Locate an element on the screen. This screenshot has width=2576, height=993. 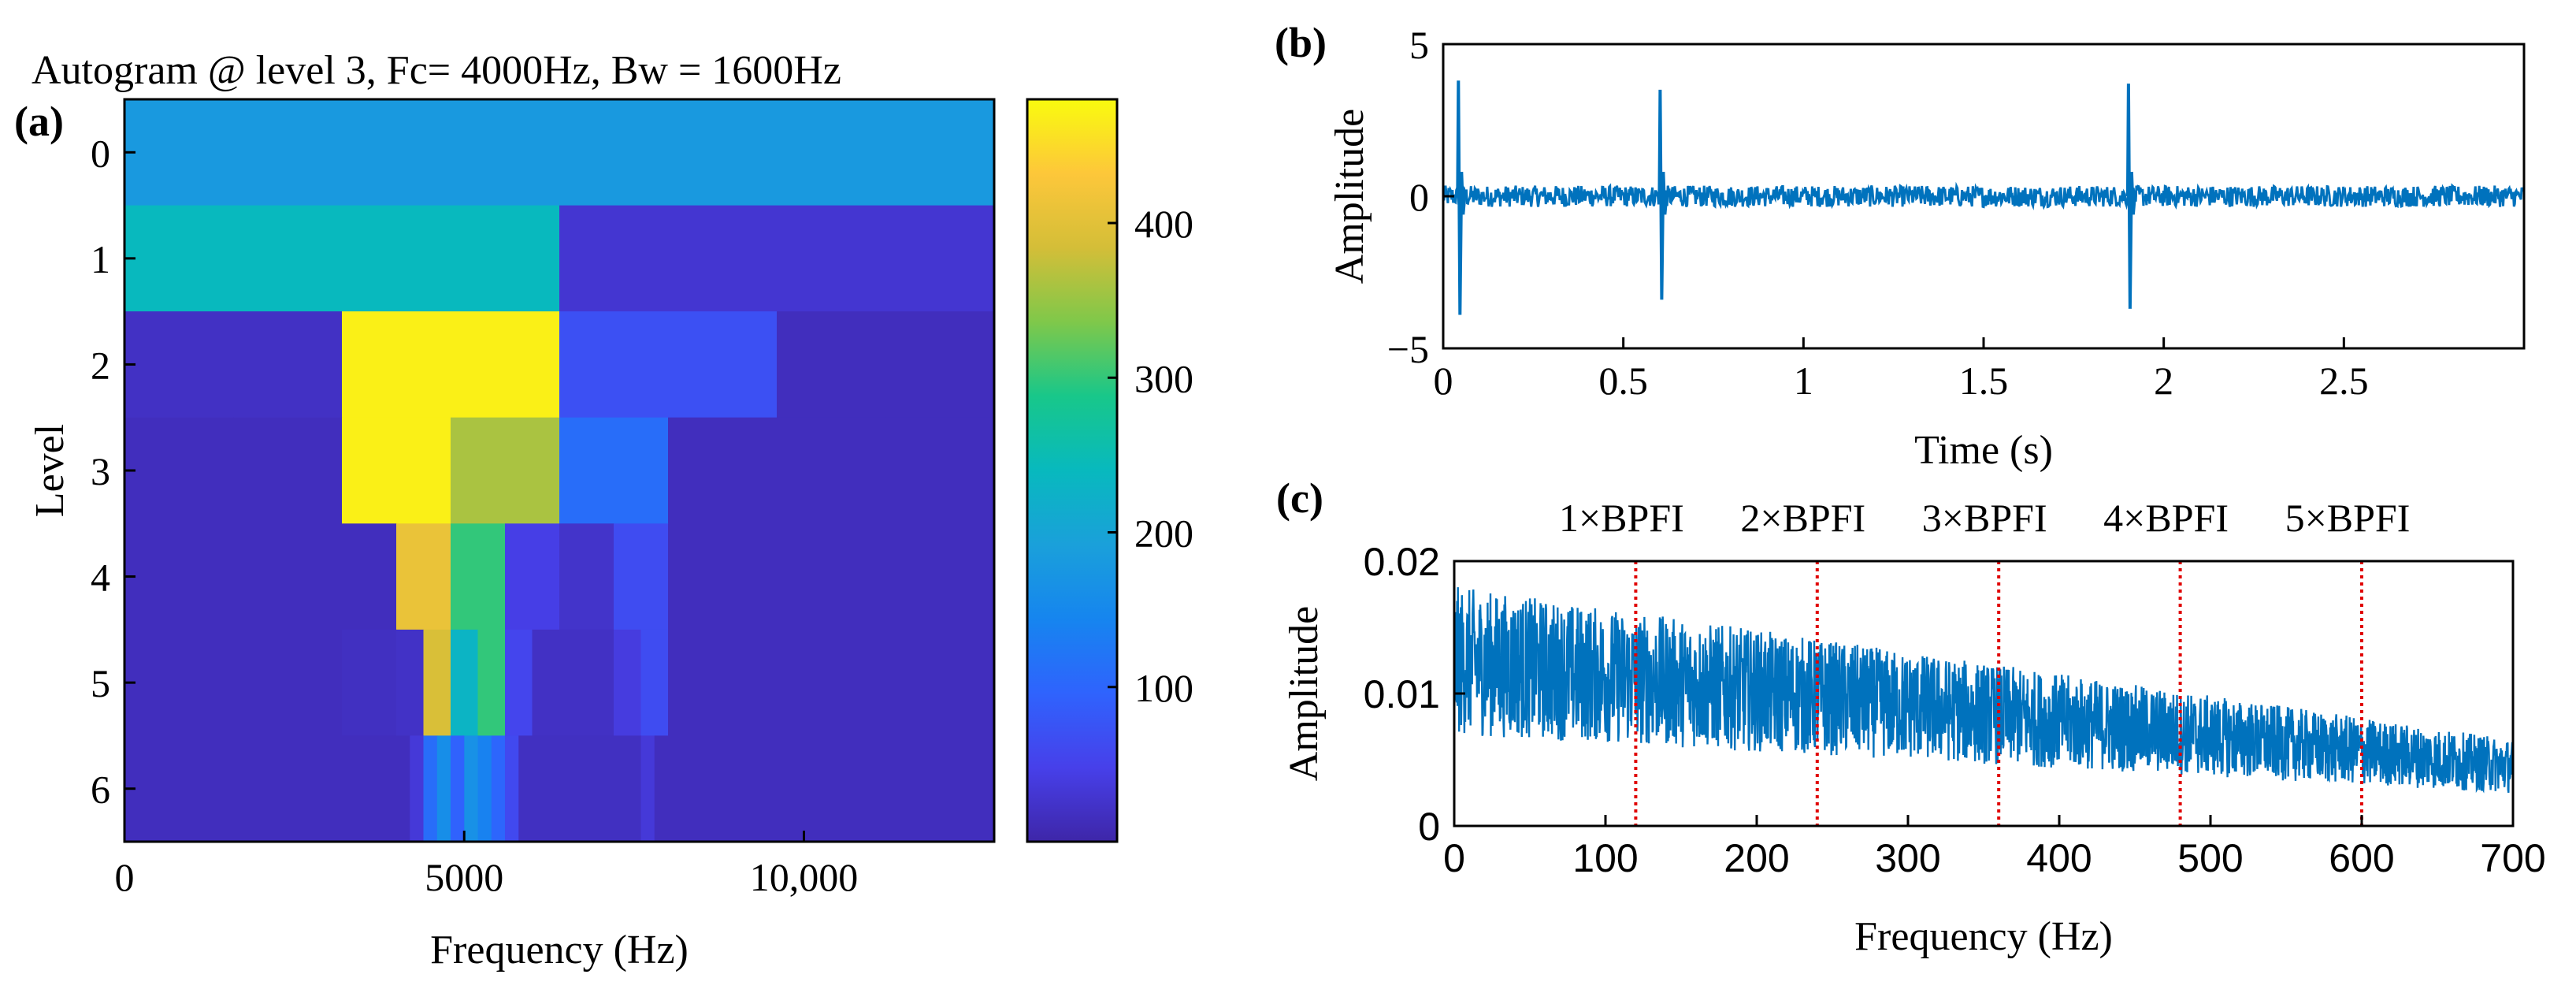
colorbar-tick-label: 300 is located at coordinates (1163, 378).